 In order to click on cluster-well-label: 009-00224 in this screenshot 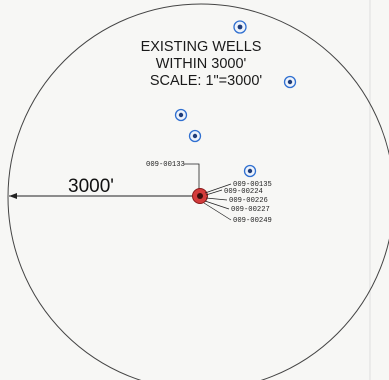, I will do `click(243, 192)`.